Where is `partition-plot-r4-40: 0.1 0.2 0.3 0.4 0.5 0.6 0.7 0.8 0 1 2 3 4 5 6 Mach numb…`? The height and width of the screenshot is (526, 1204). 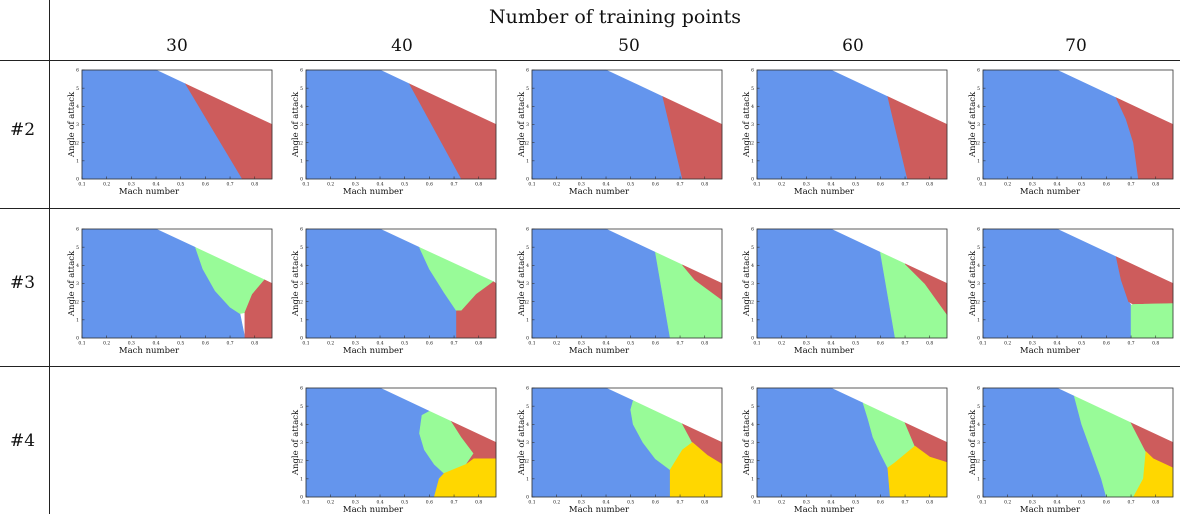
partition-plot-r4-40: 0.1 0.2 0.3 0.4 0.5 0.6 0.7 0.8 0 1 2 3 4 5 6 Mach numb… is located at coordinates (394, 450).